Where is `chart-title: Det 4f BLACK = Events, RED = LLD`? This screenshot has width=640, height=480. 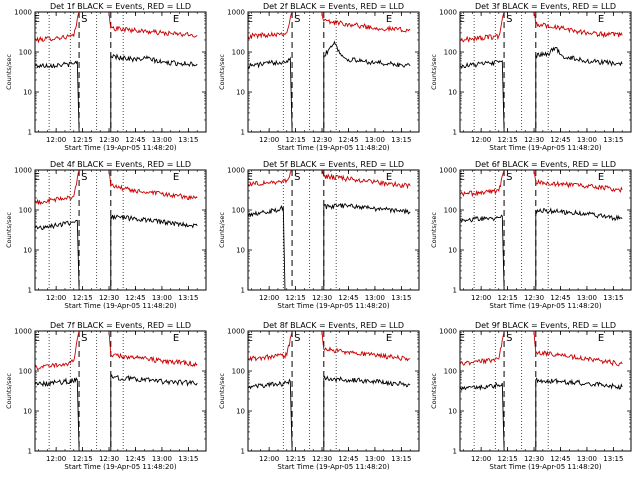
chart-title: Det 4f BLACK = Events, RED = LLD is located at coordinates (120, 164).